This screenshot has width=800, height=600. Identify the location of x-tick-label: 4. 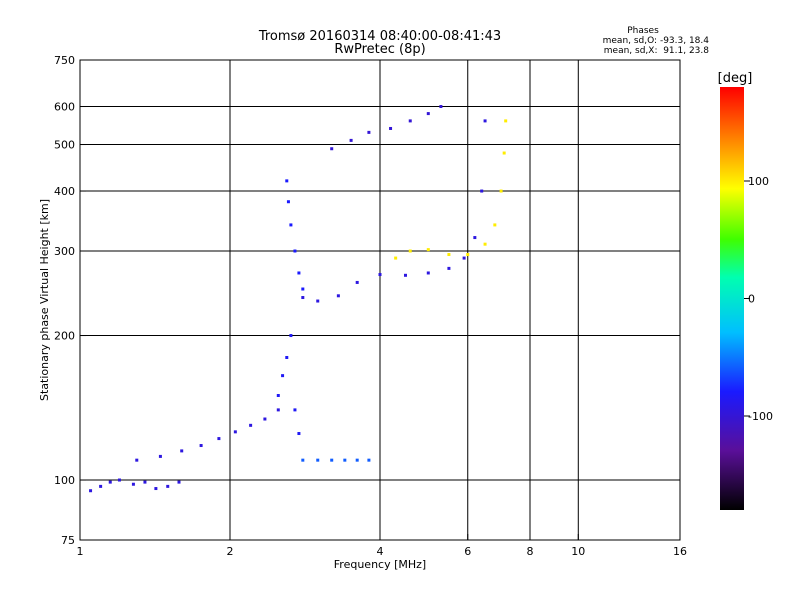
(380, 551).